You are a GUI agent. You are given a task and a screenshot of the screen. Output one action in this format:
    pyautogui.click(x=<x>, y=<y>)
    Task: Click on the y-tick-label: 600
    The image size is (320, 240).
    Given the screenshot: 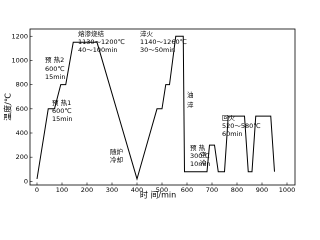 What is the action you would take?
    pyautogui.click(x=22, y=109)
    